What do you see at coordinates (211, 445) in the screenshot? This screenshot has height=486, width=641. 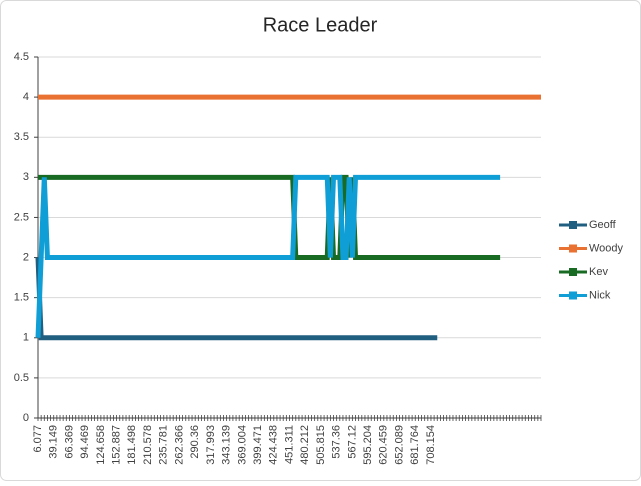 I see `x-tick-label: 317.993` at bounding box center [211, 445].